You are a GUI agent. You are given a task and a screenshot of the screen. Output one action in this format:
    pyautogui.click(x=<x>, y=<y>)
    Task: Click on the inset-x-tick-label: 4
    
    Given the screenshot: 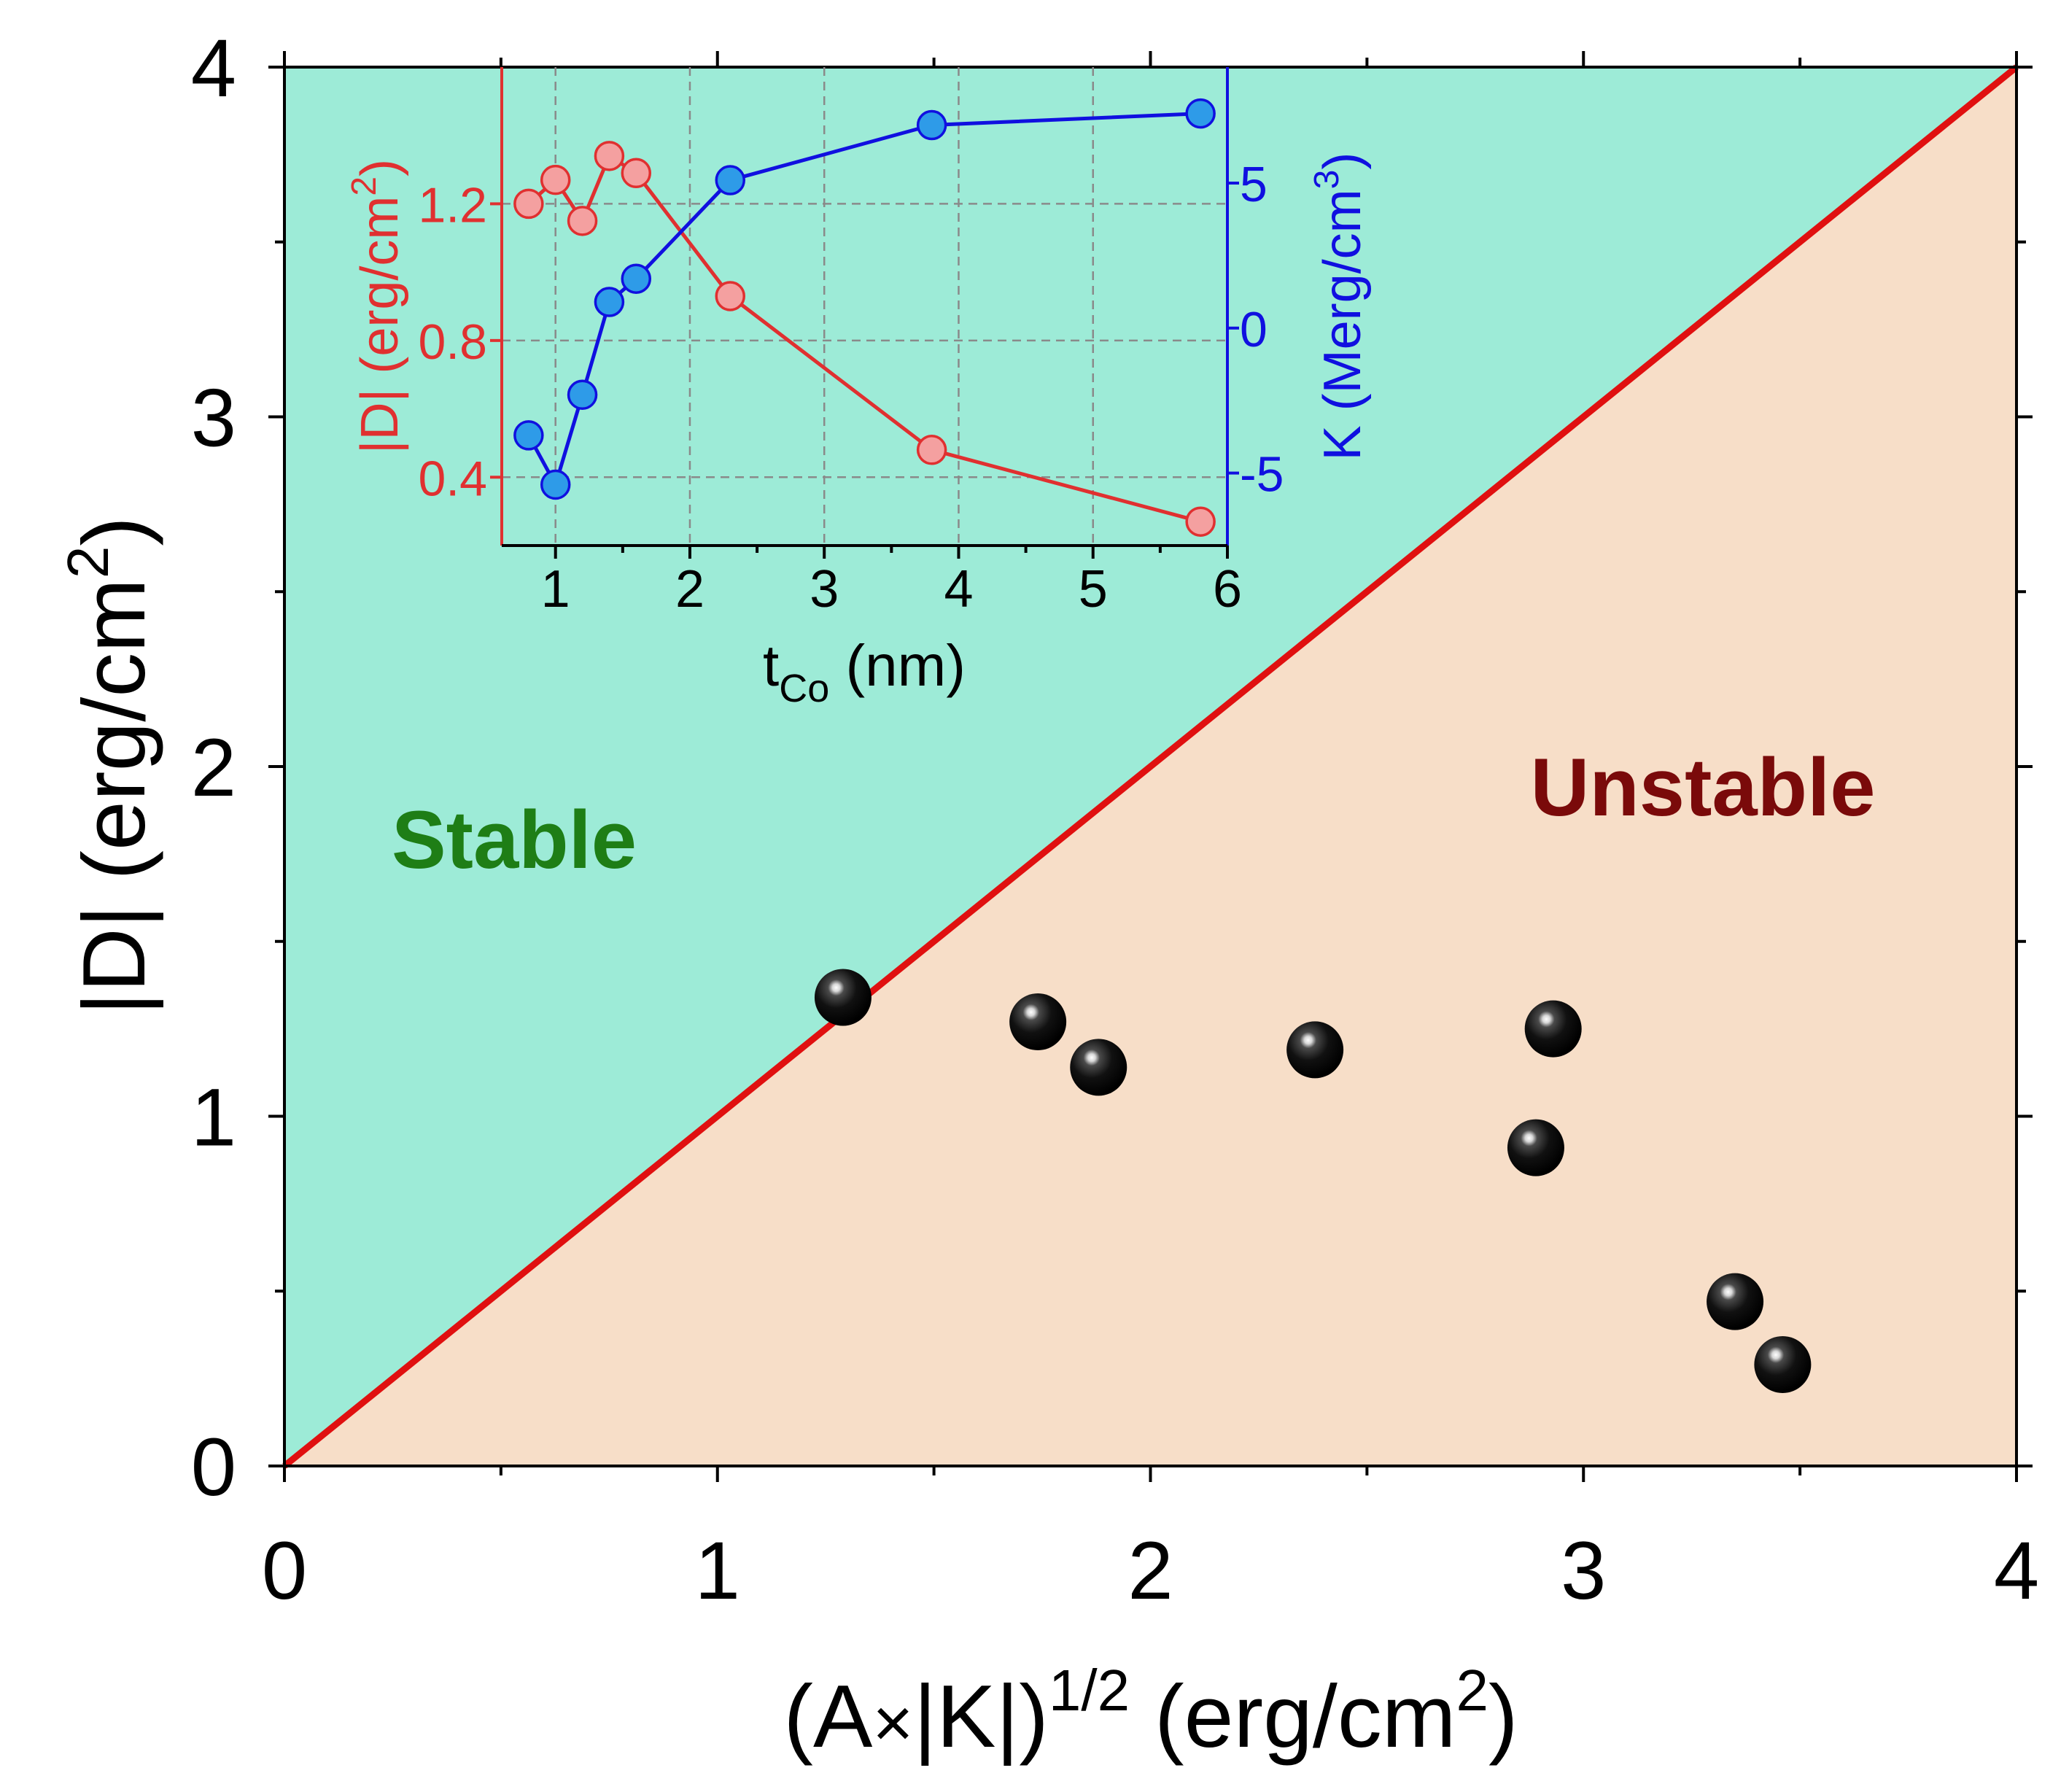 What is the action you would take?
    pyautogui.click(x=958, y=589)
    